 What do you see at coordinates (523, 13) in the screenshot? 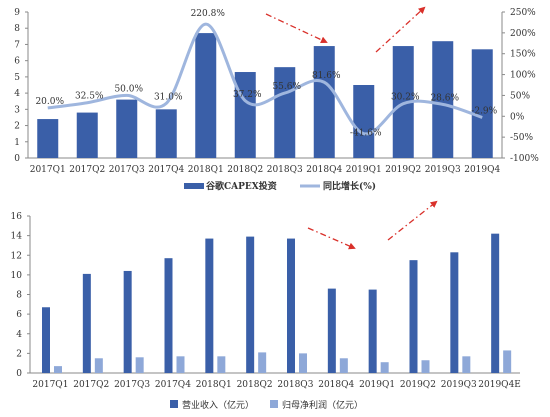
I see `y2-tick-label: 250%` at bounding box center [523, 13].